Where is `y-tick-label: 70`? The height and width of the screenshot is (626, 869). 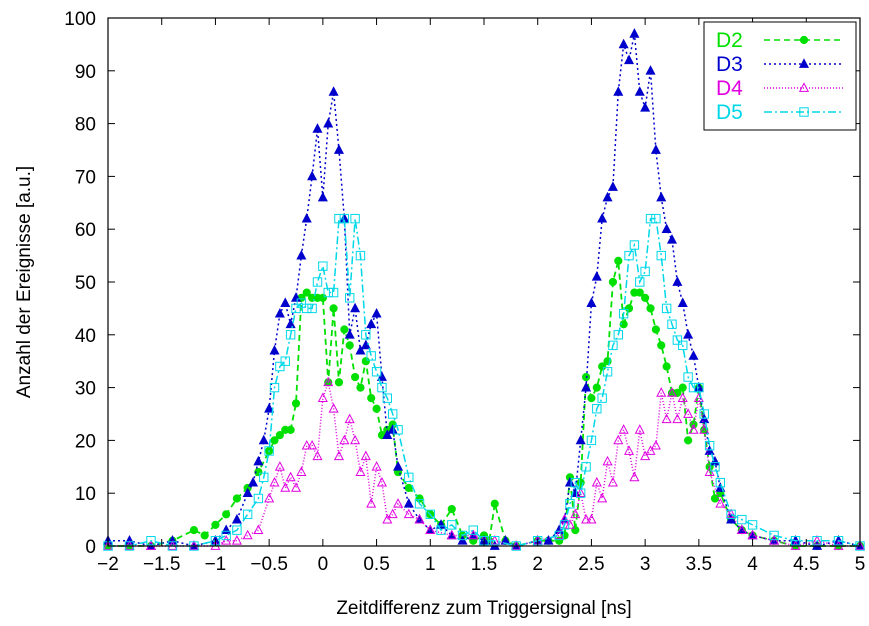
y-tick-label: 70 is located at coordinates (85, 177).